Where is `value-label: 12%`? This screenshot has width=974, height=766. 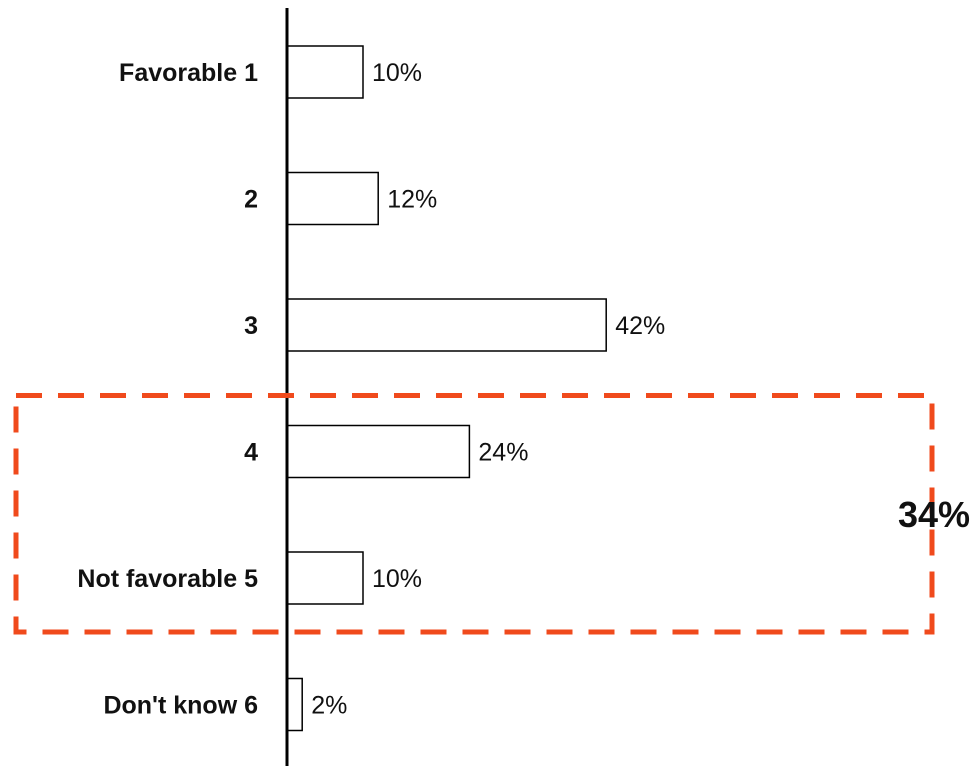
value-label: 12% is located at coordinates (412, 200).